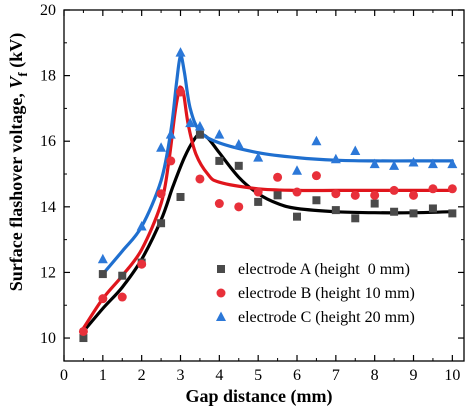 This screenshot has width=474, height=409. Describe the element at coordinates (326, 293) in the screenshot. I see `legend-label-electrode-b: electrode B (height 10 mm)` at that location.